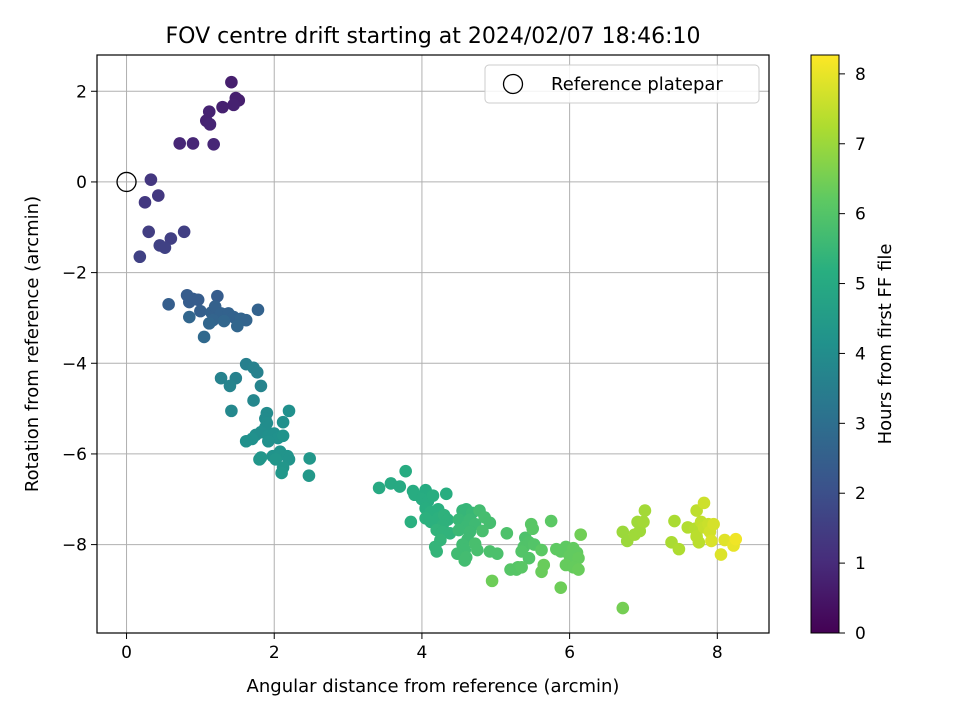  What do you see at coordinates (81, 92) in the screenshot?
I see `y-tick-label: 2` at bounding box center [81, 92].